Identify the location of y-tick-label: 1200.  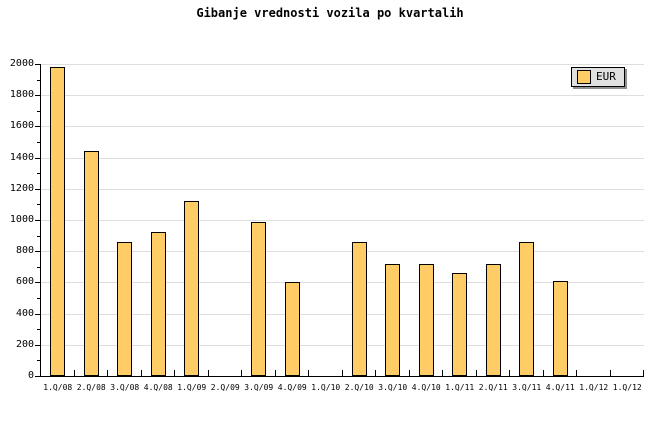
(21, 188).